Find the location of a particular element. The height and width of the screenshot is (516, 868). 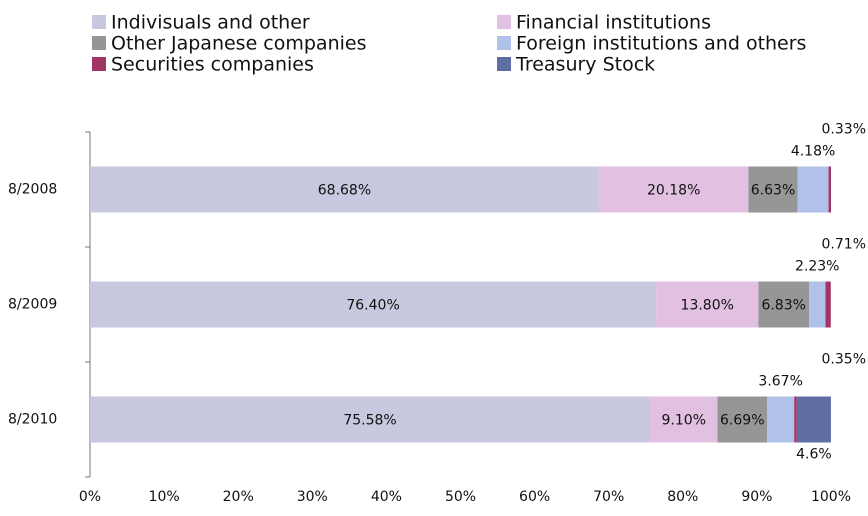

data-label: 0.71% is located at coordinates (844, 245).